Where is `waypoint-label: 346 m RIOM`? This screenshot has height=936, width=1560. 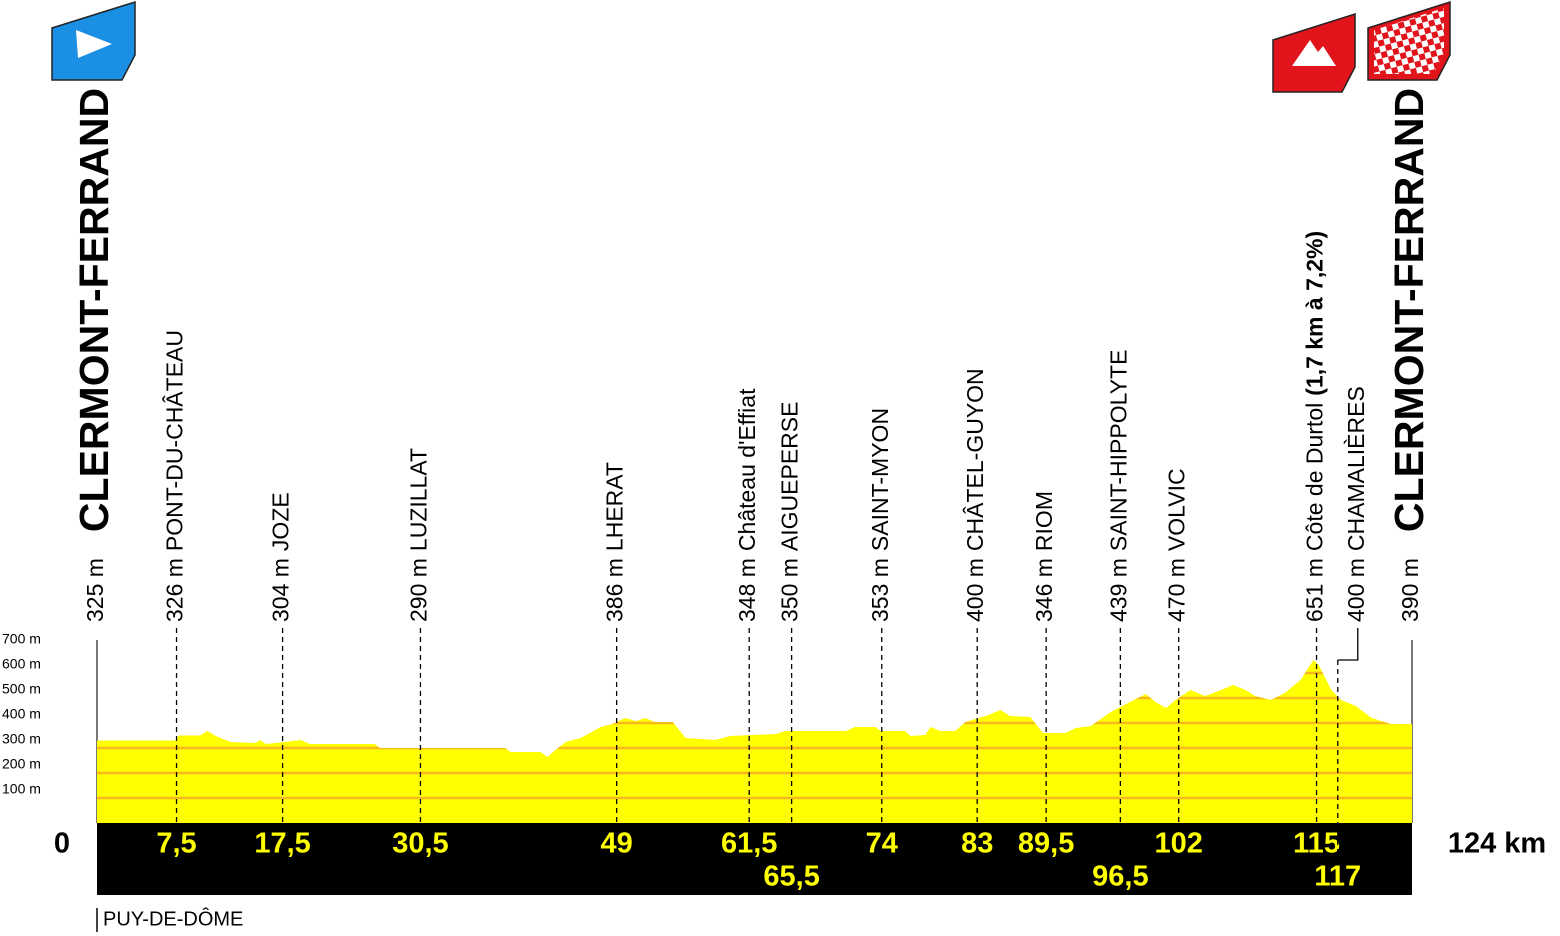
waypoint-label: 346 m RIOM is located at coordinates (1044, 556).